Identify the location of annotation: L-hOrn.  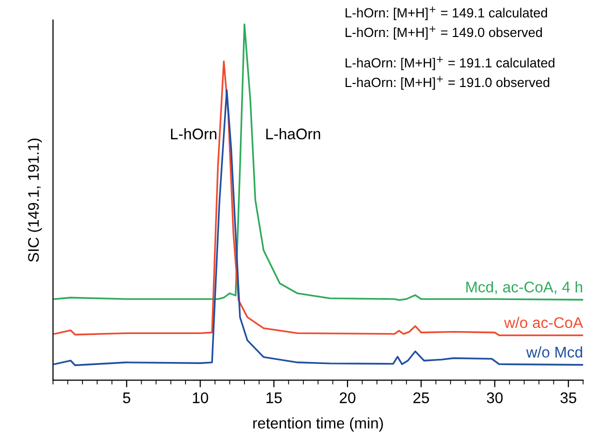
(193, 134).